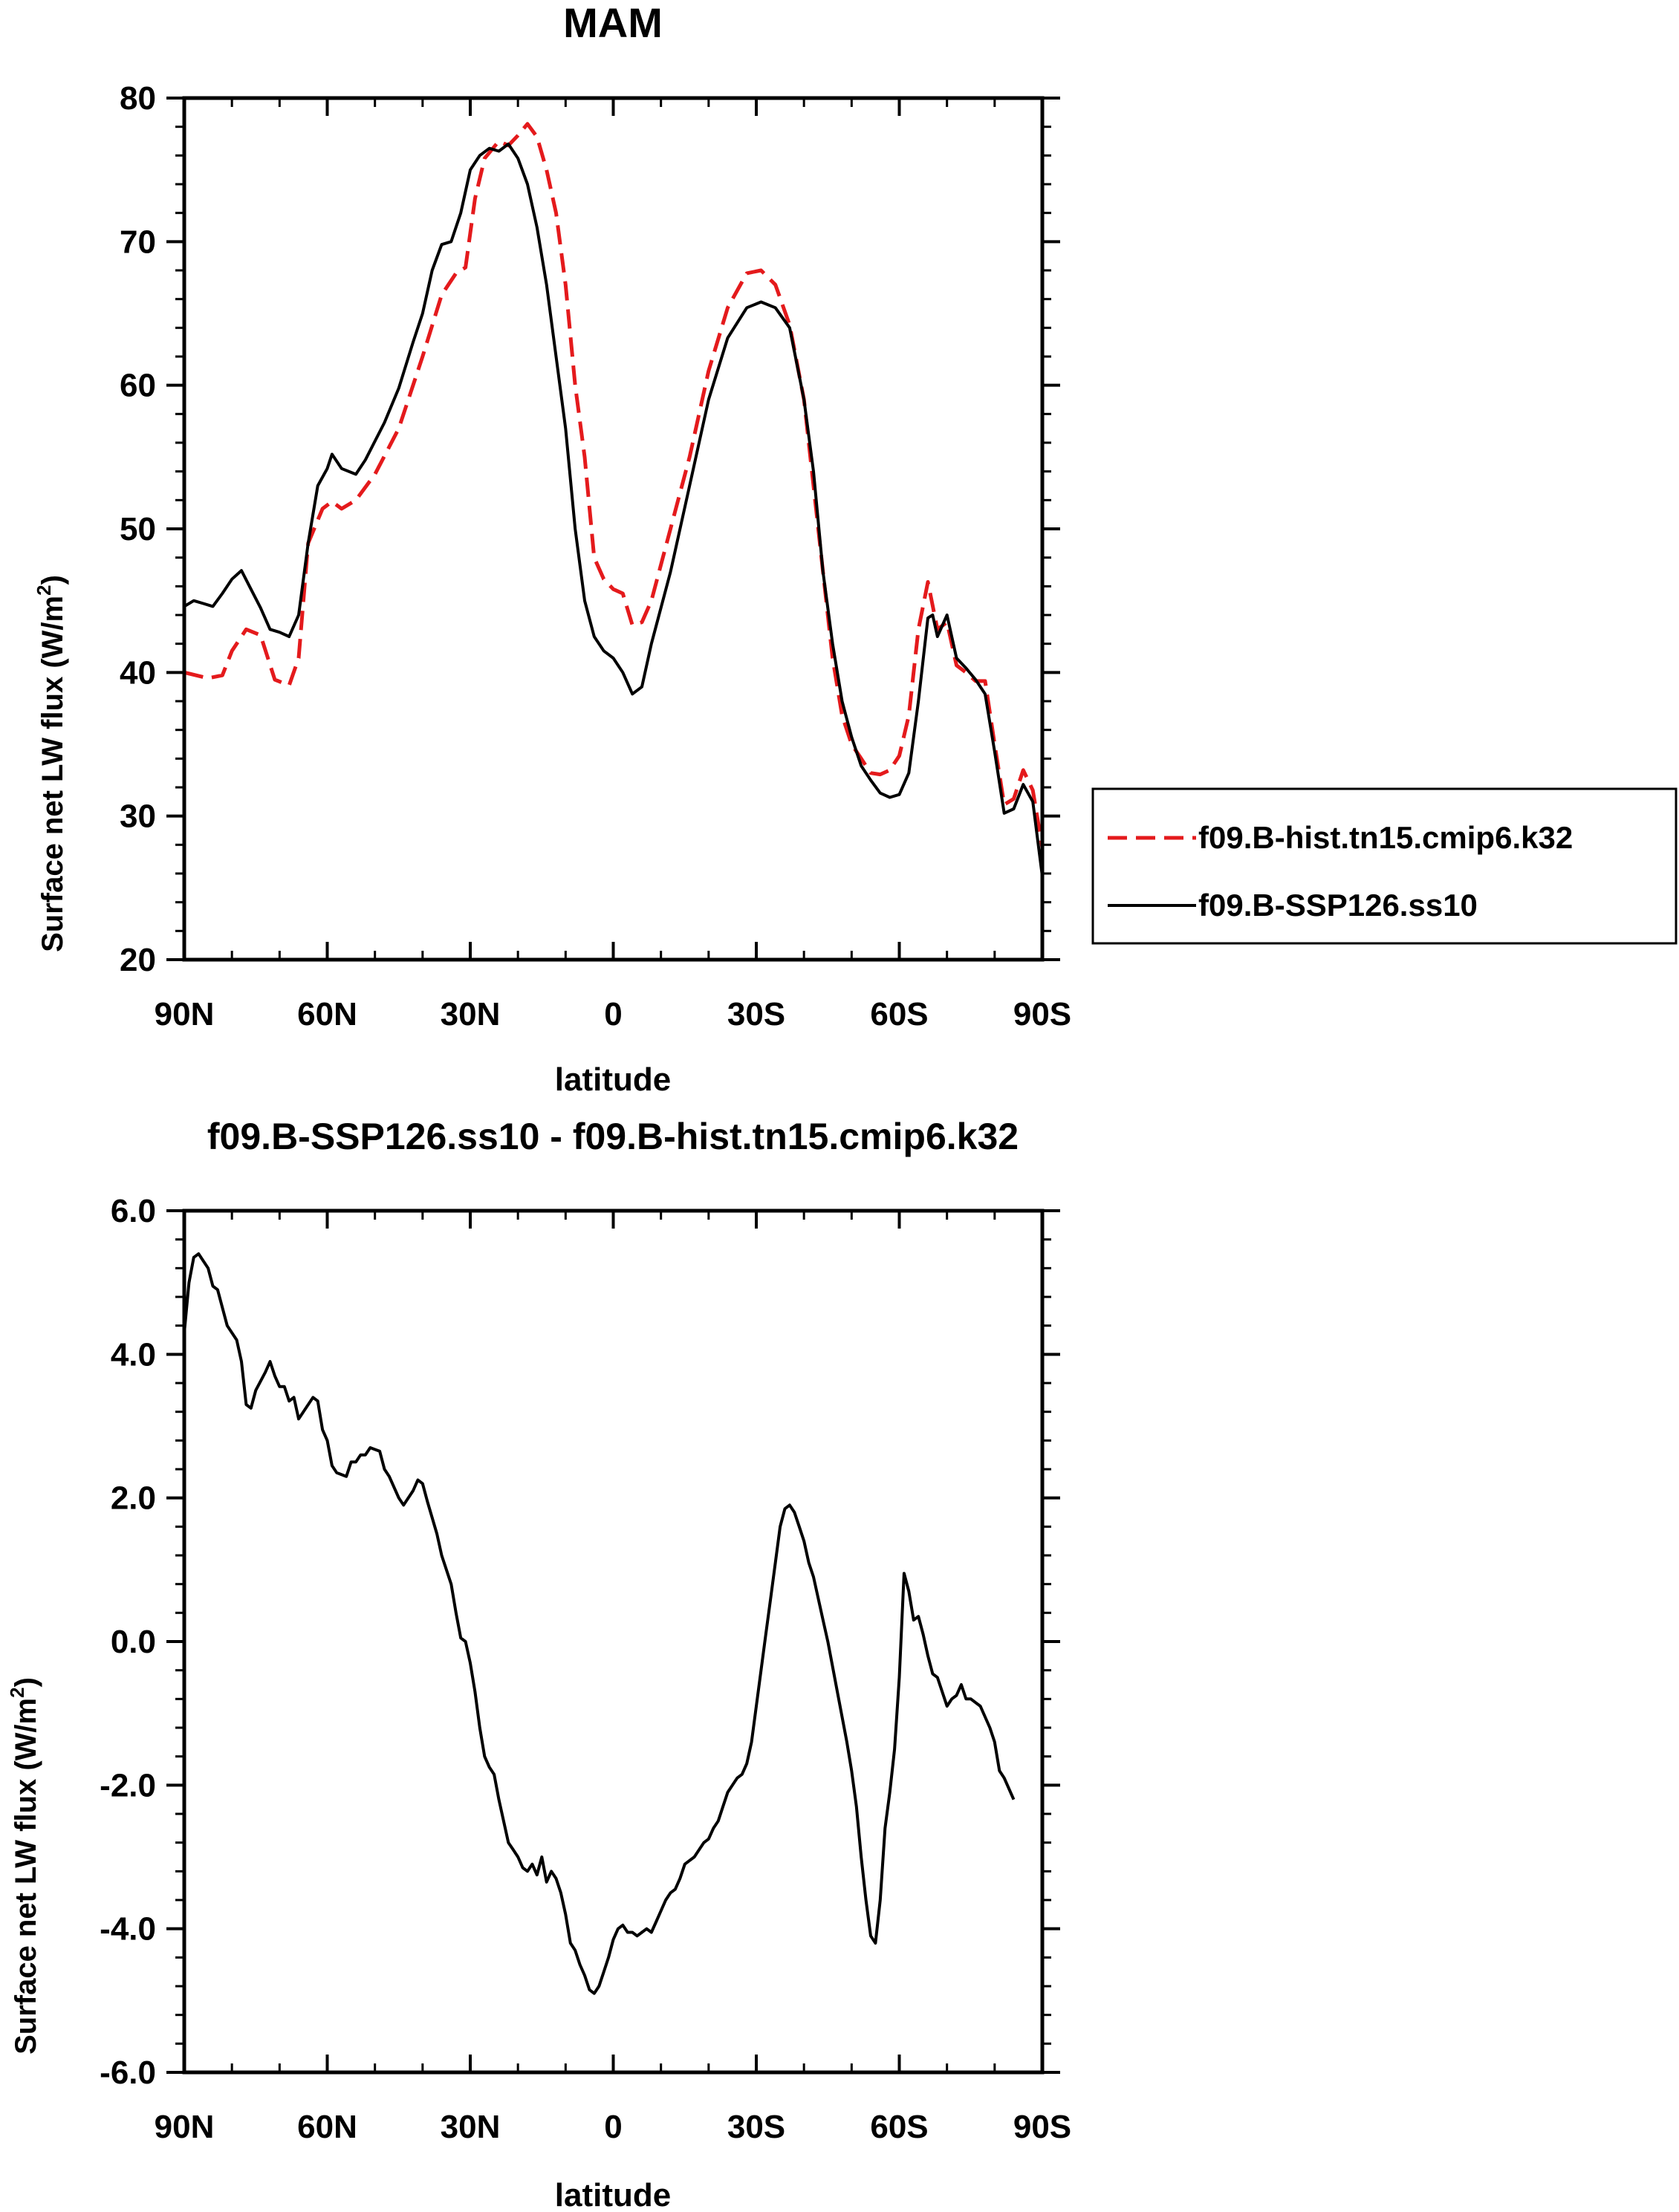  I want to click on bottom-y-axis-label-text: Surface net LW flux (W/m, so click(26, 1876).